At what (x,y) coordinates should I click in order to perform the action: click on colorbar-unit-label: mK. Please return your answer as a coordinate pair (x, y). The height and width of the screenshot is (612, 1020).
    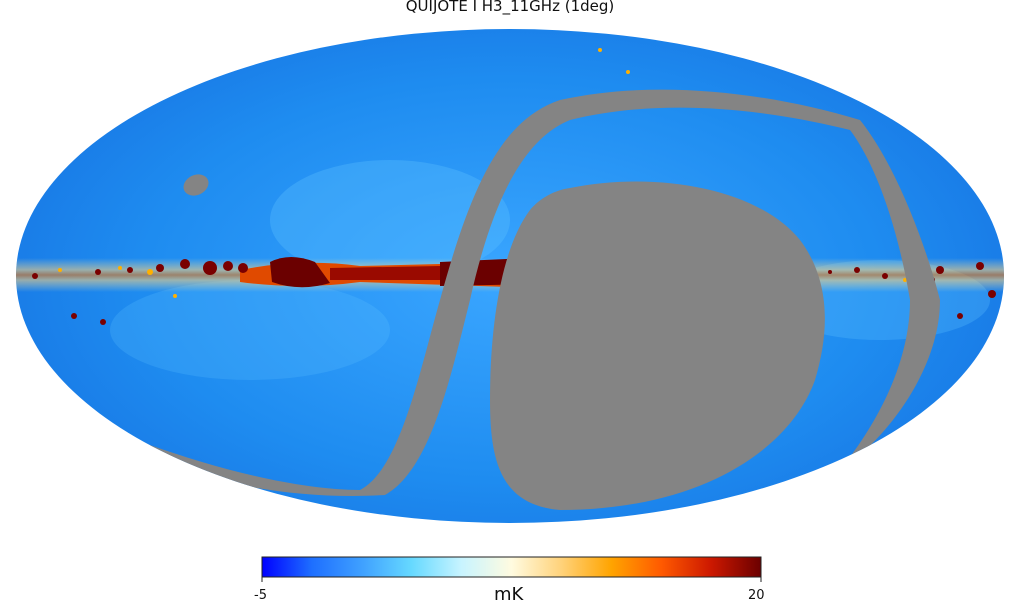
    Looking at the image, I should click on (509, 594).